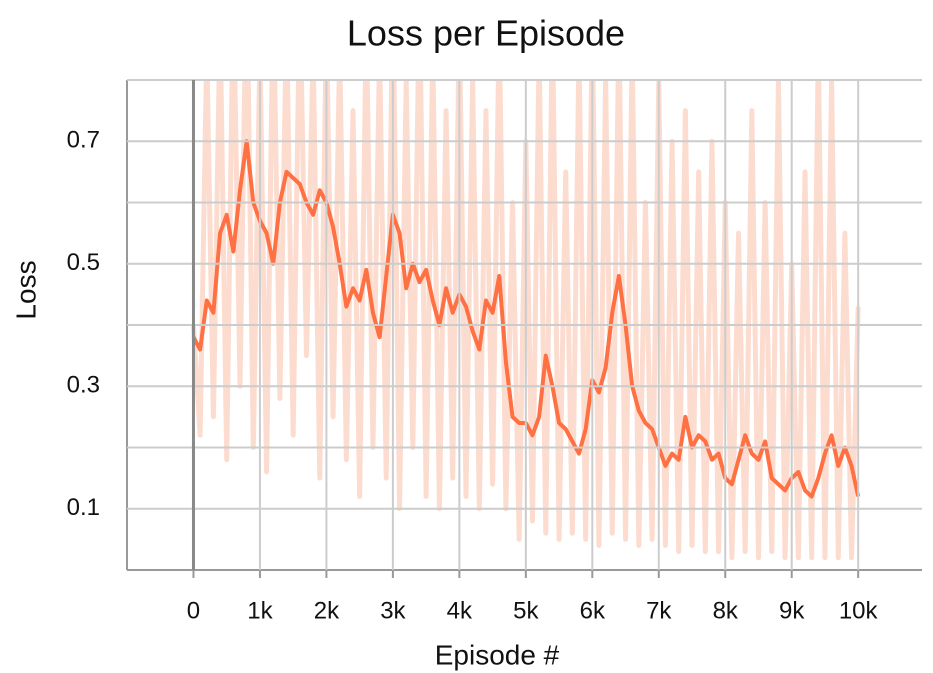 This screenshot has width=933, height=673. Describe the element at coordinates (83, 385) in the screenshot. I see `y-tick-label: 0.3` at that location.